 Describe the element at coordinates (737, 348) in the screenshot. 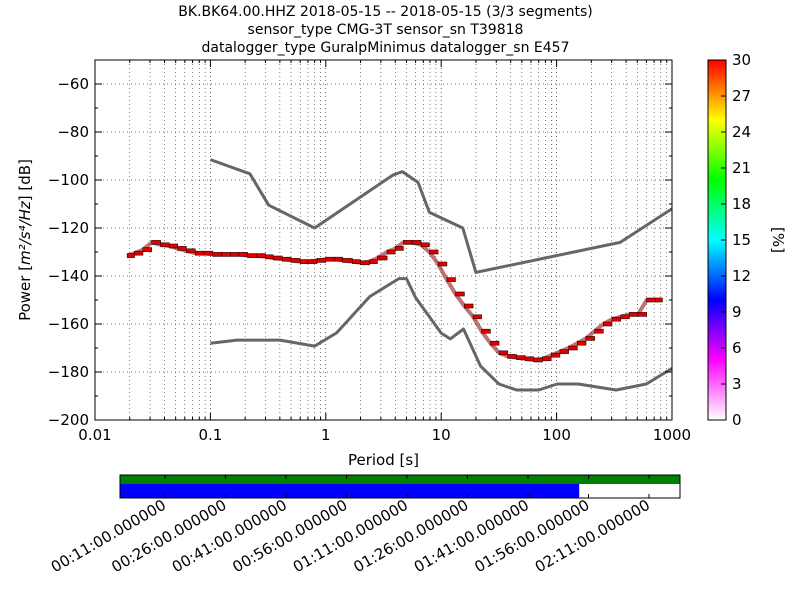

I see `colorbar-tick-label: 6` at that location.